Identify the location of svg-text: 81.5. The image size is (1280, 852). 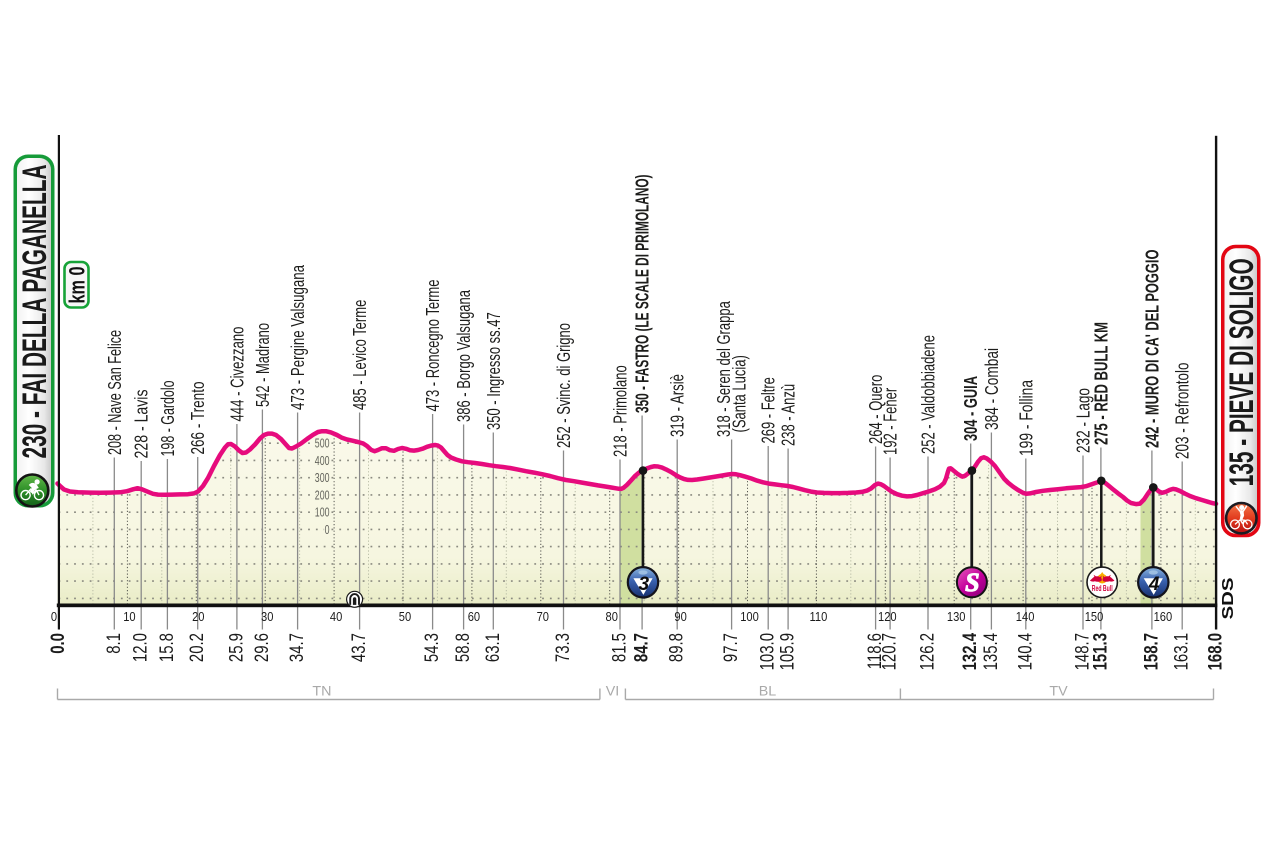
(620, 647).